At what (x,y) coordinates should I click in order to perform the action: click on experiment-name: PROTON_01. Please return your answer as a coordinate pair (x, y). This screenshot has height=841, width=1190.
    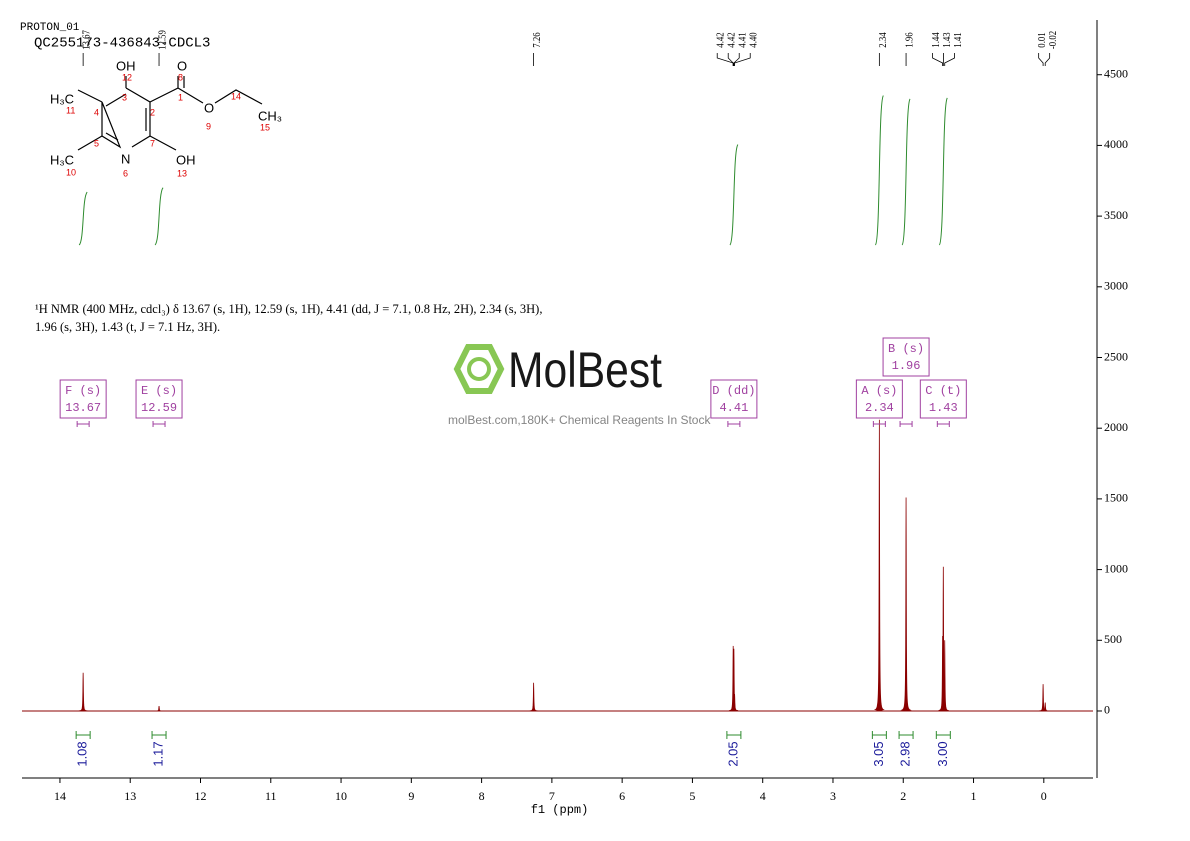
    Looking at the image, I should click on (50, 28).